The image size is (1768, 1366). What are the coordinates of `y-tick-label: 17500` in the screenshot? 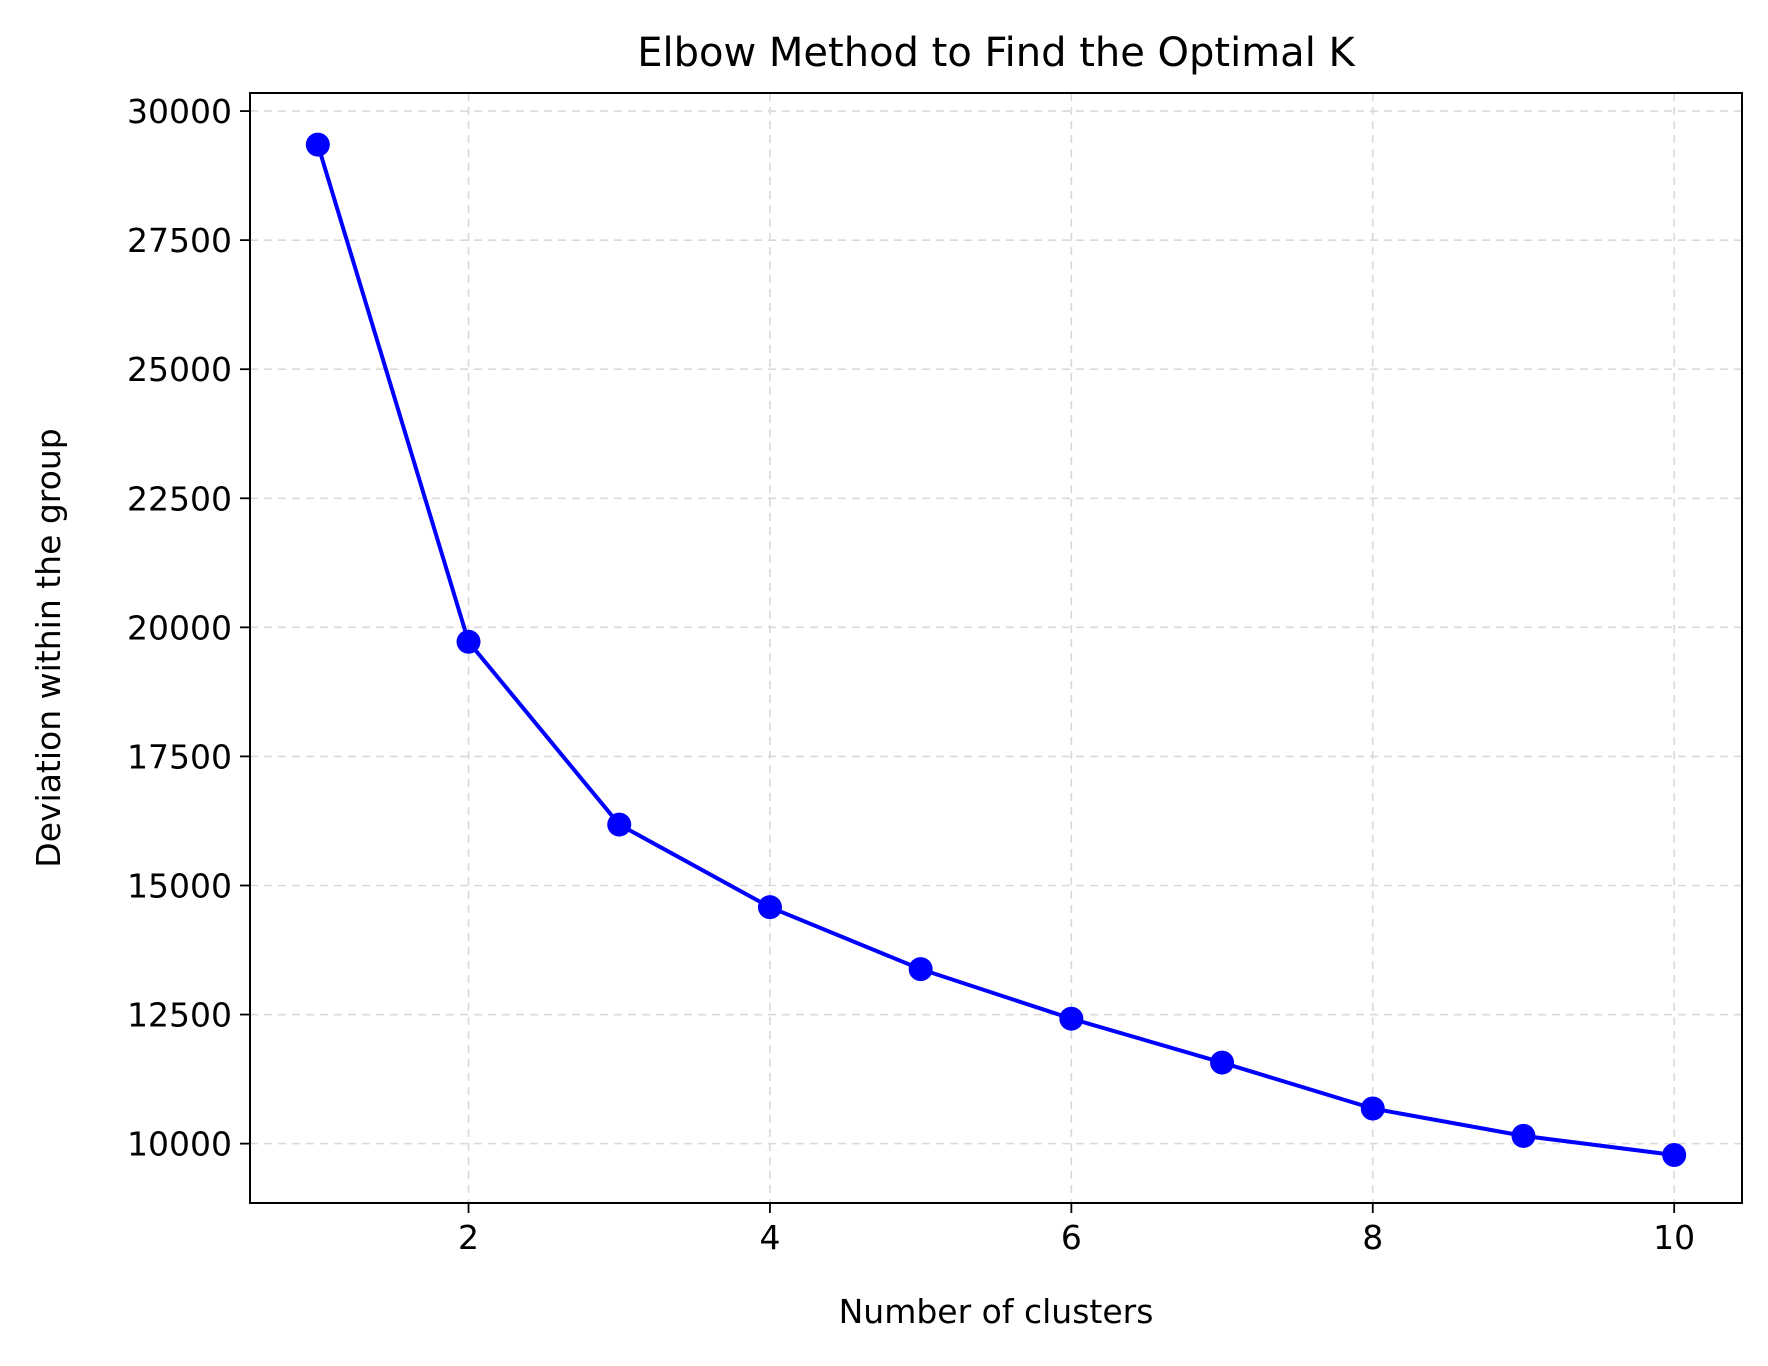 It's located at (179, 756).